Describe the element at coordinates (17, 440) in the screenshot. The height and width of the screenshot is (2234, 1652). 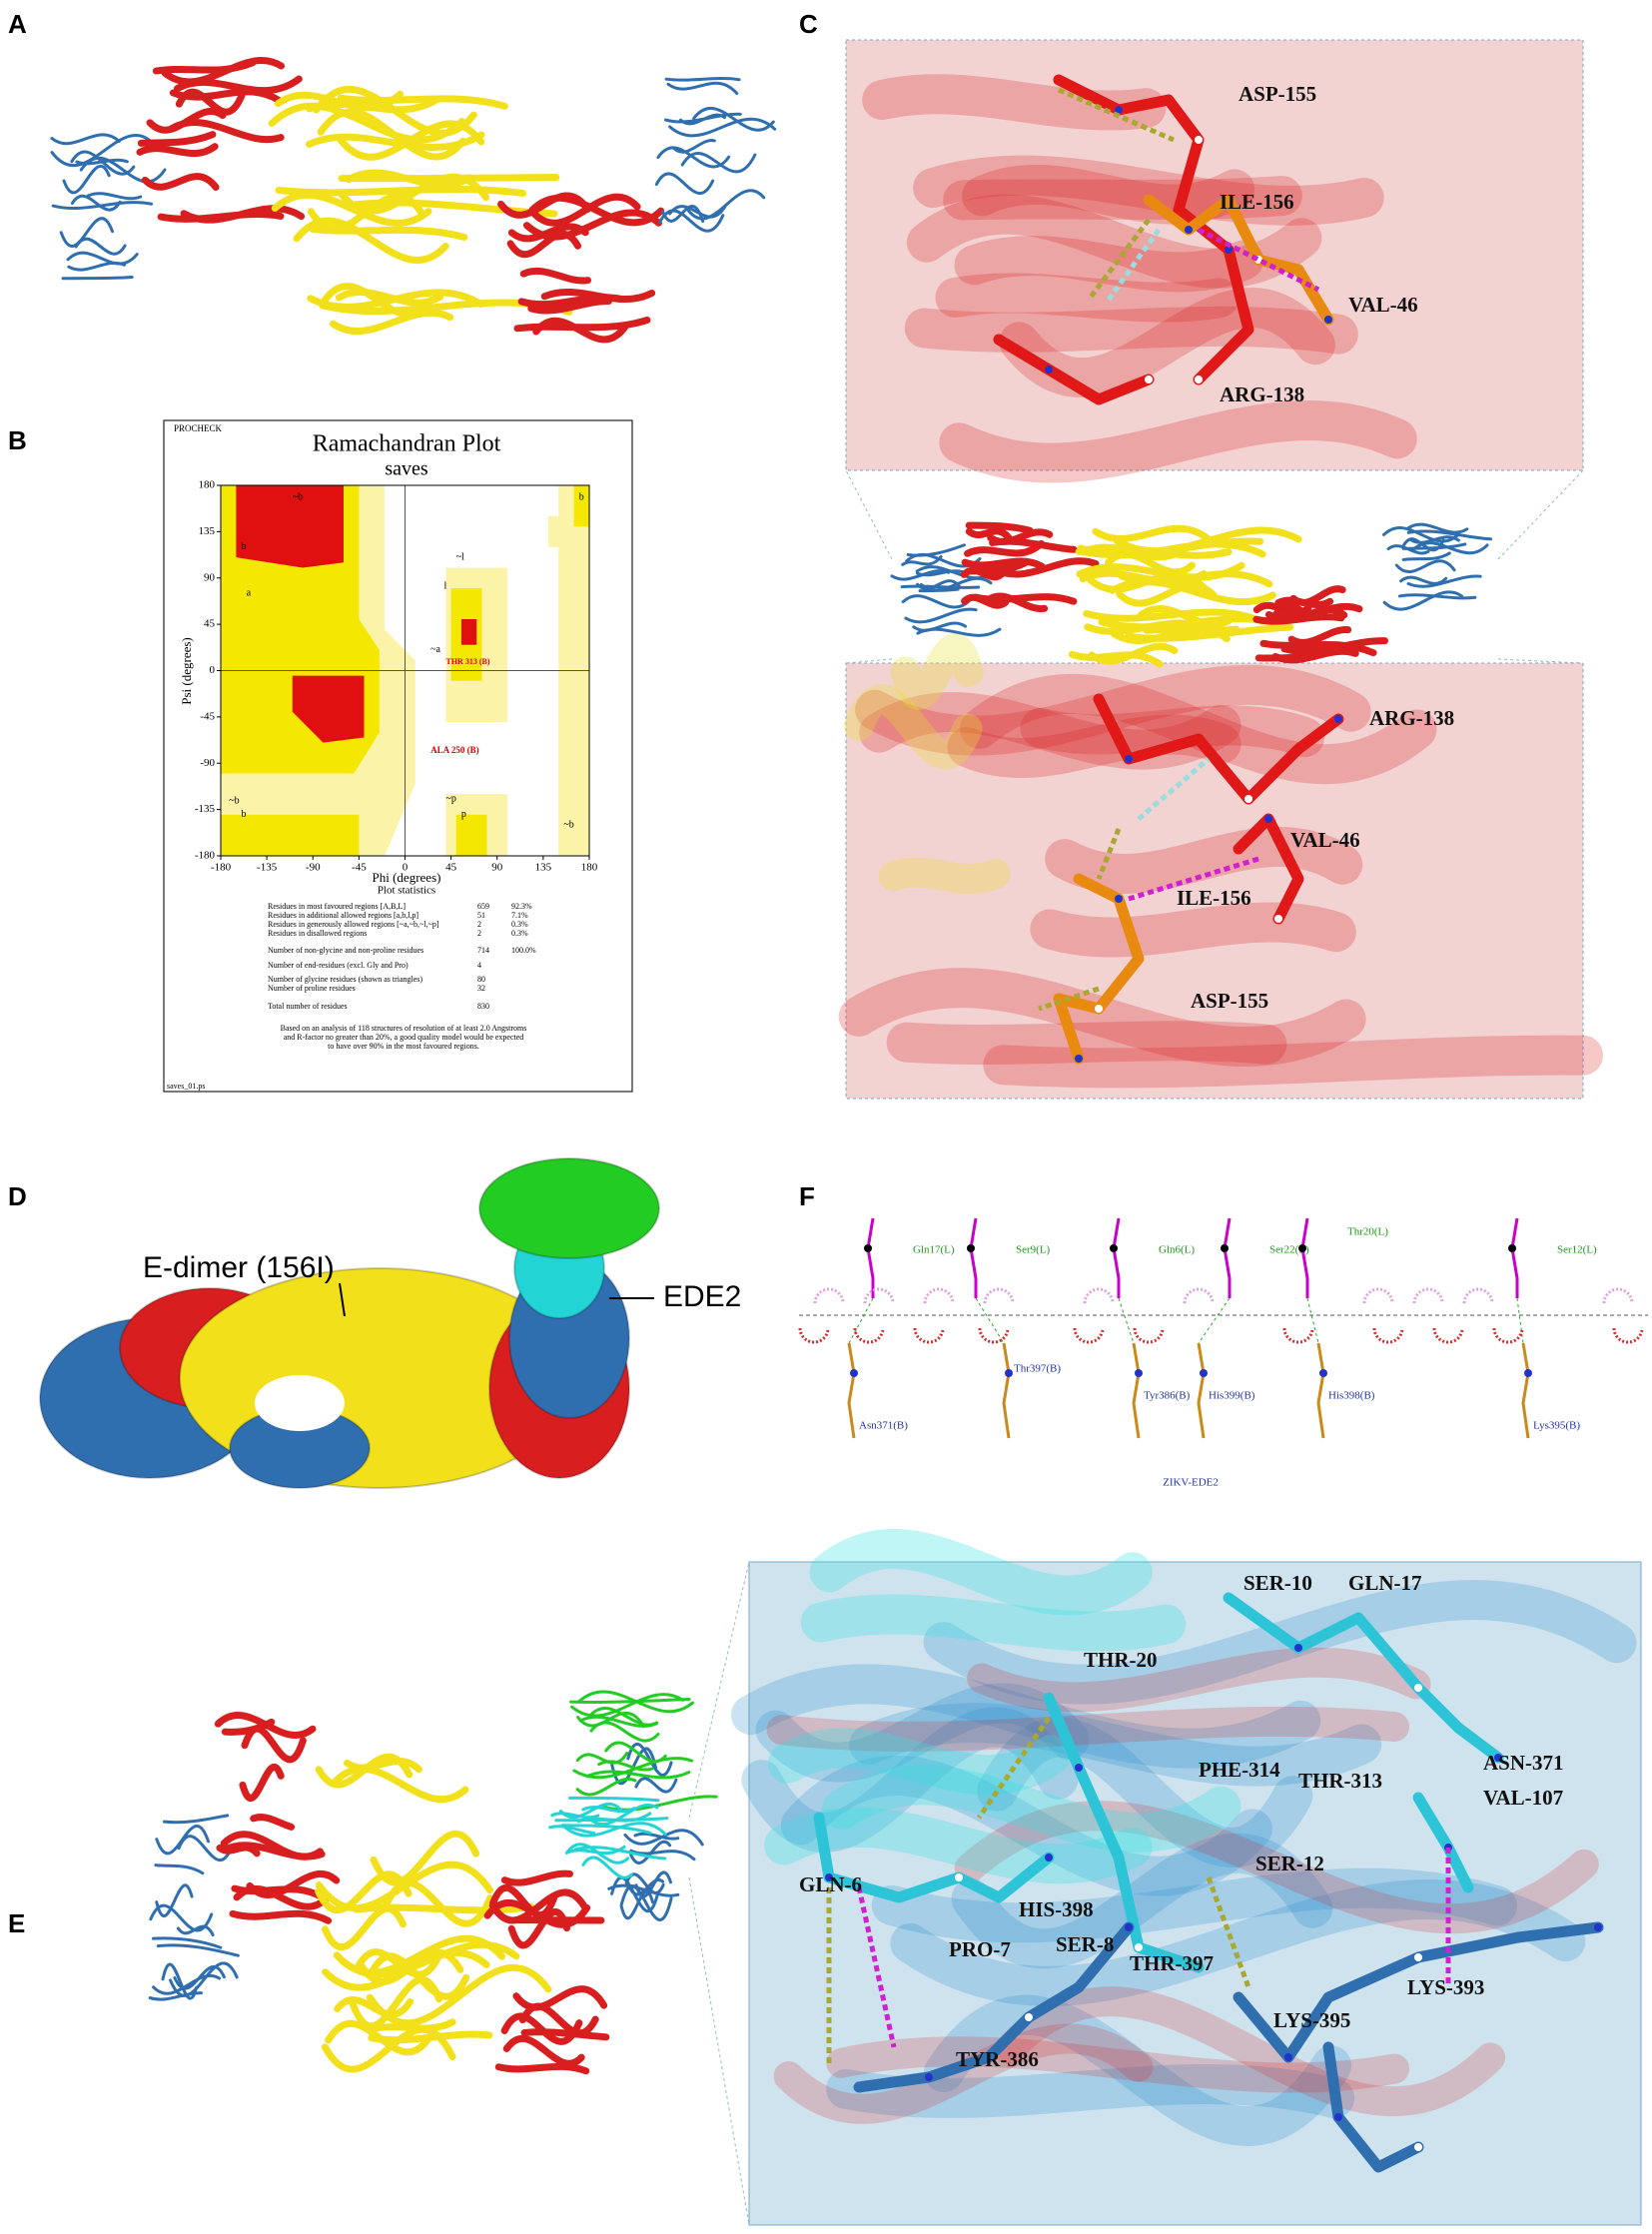
I see `panel-label: B` at that location.